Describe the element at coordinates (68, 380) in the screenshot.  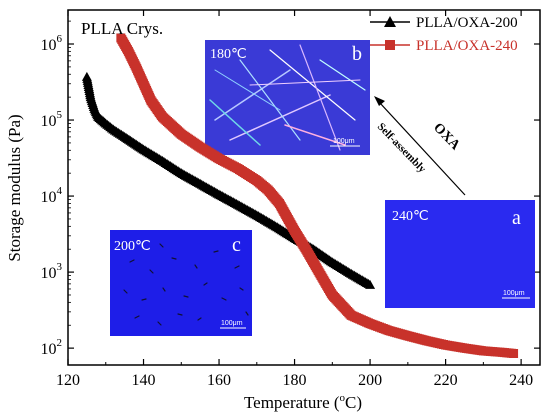
I see `x-tick-label: 120` at that location.